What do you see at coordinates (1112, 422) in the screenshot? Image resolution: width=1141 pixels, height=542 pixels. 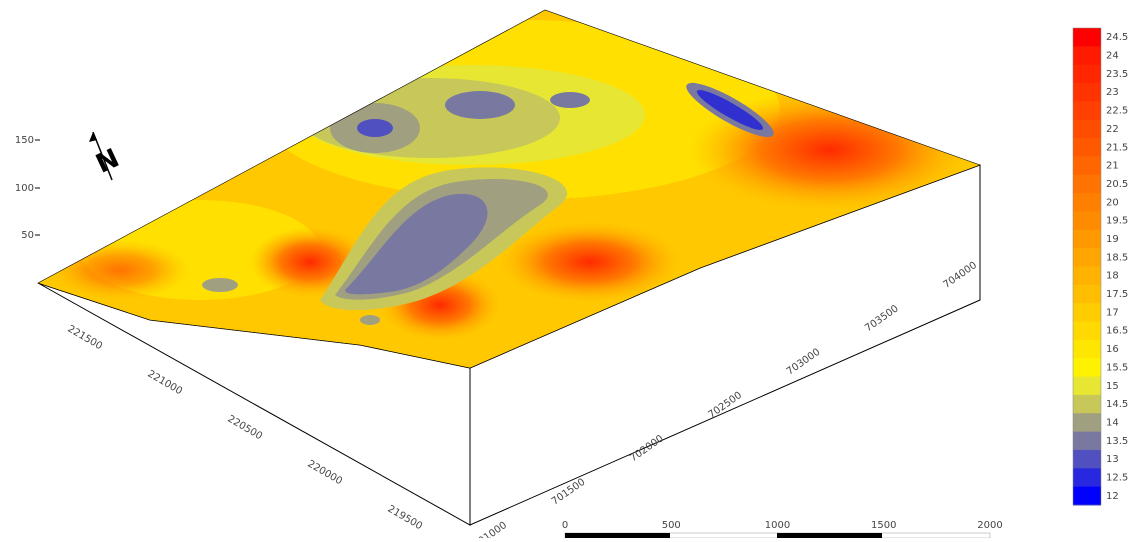 I see `legend-label: 14` at bounding box center [1112, 422].